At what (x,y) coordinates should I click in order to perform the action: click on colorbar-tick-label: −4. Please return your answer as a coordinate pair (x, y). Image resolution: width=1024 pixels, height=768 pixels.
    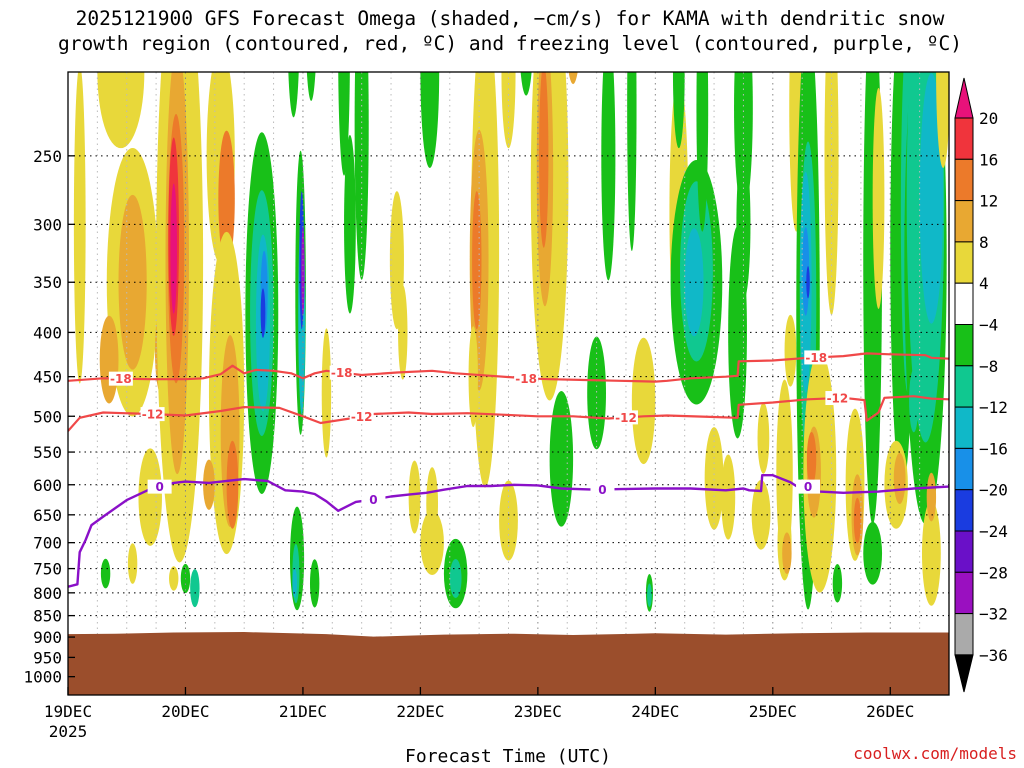
    Looking at the image, I should click on (988, 325).